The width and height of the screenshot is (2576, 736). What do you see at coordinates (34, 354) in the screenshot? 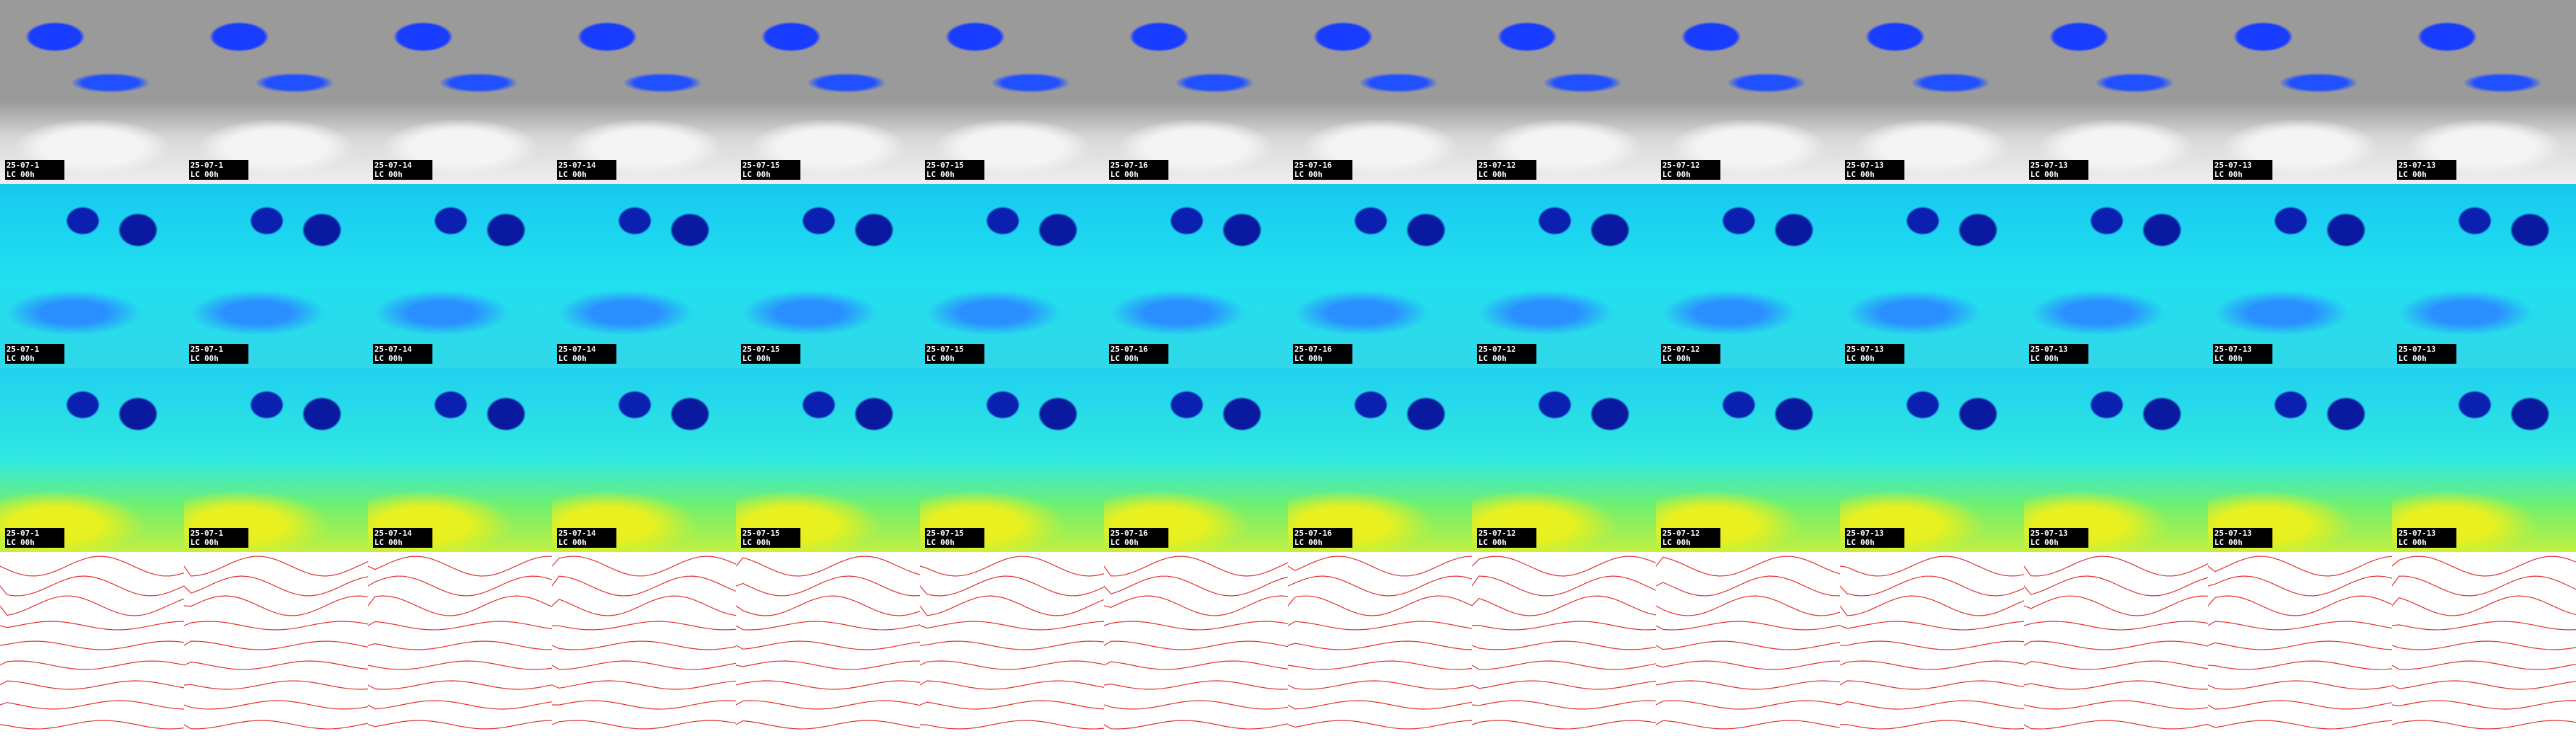
I see `panel-label: 25-07-1 LC 00h` at bounding box center [34, 354].